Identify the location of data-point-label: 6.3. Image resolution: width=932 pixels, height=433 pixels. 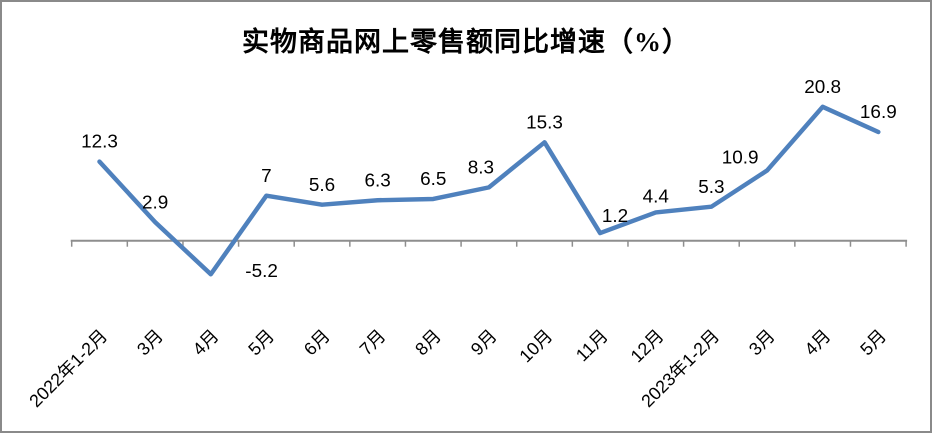
(378, 179).